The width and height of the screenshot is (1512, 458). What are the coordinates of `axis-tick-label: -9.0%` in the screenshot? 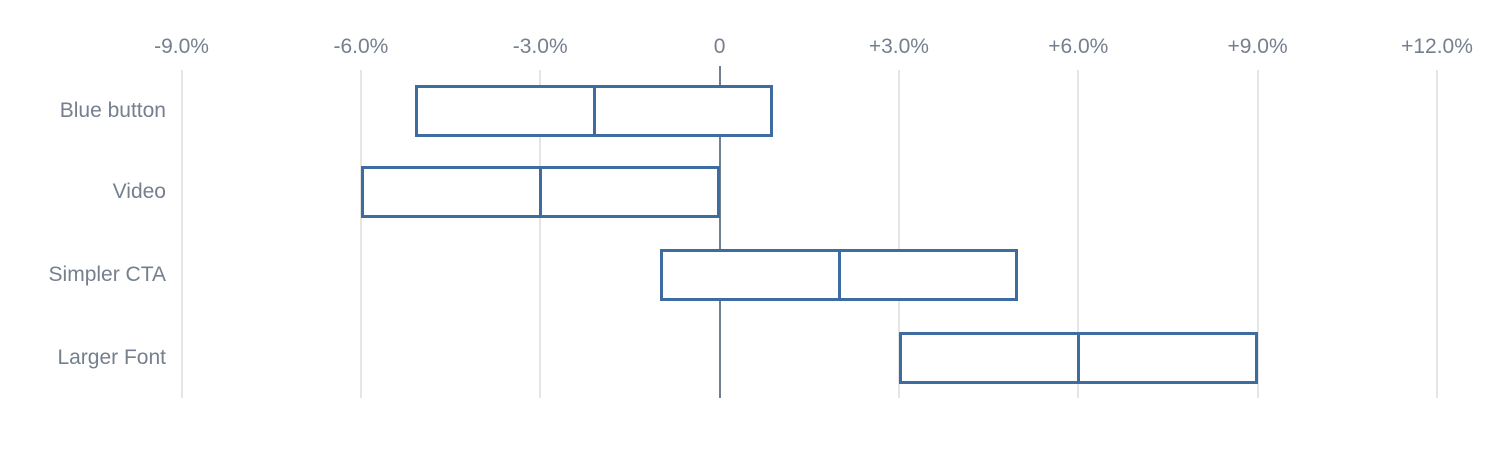 It's located at (181, 46).